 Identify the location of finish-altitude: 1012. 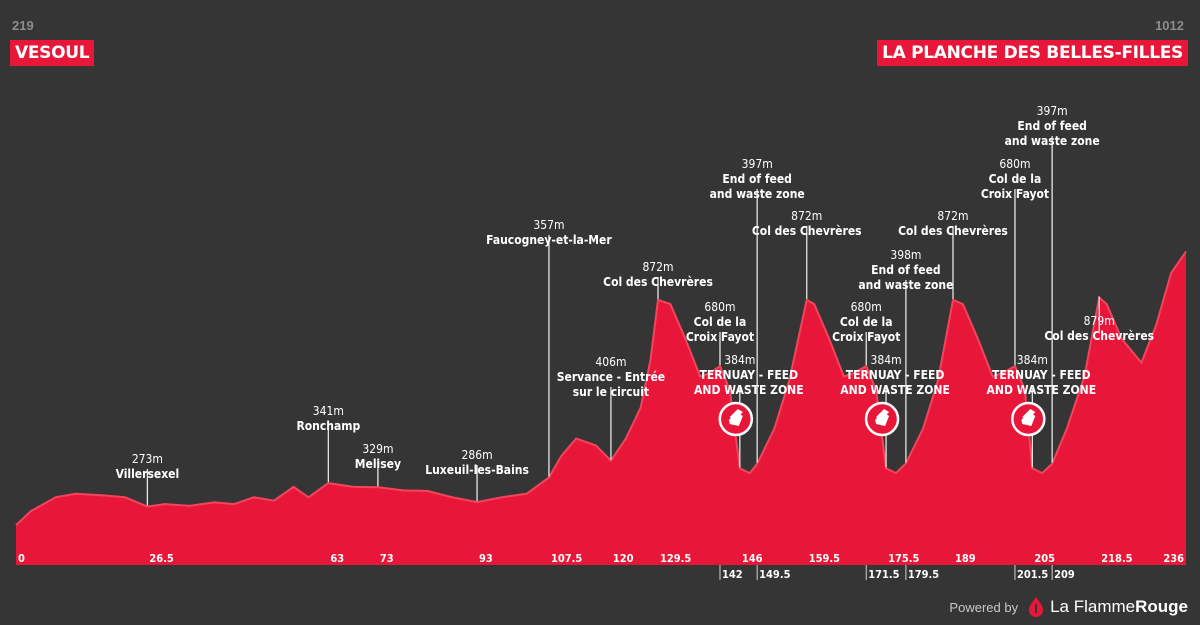
(1169, 25).